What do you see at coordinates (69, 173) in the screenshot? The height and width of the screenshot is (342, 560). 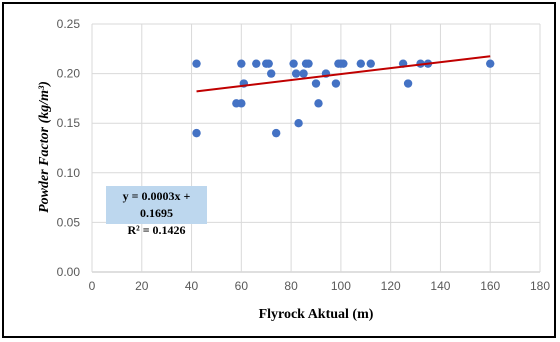 I see `y-tick-label: 0.10` at bounding box center [69, 173].